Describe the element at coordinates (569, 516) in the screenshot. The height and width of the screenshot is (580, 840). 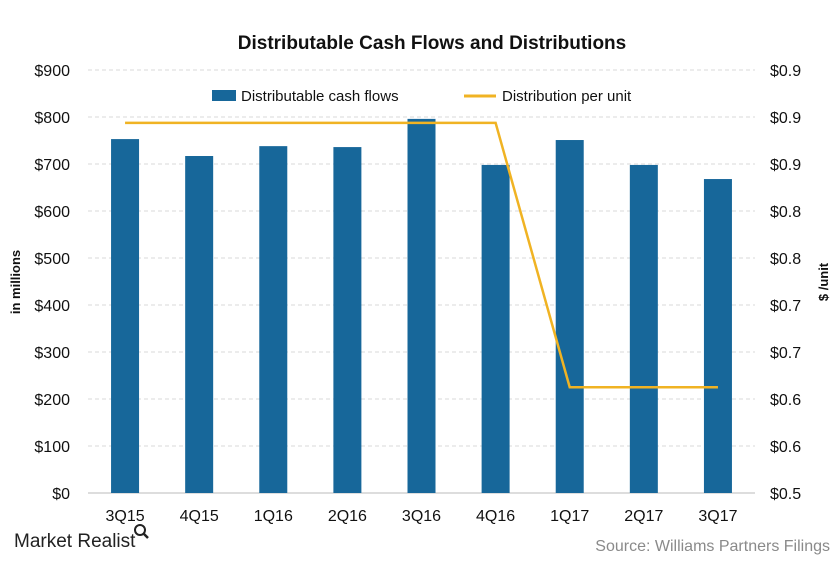
I see `x-tick-label: 1Q17` at that location.